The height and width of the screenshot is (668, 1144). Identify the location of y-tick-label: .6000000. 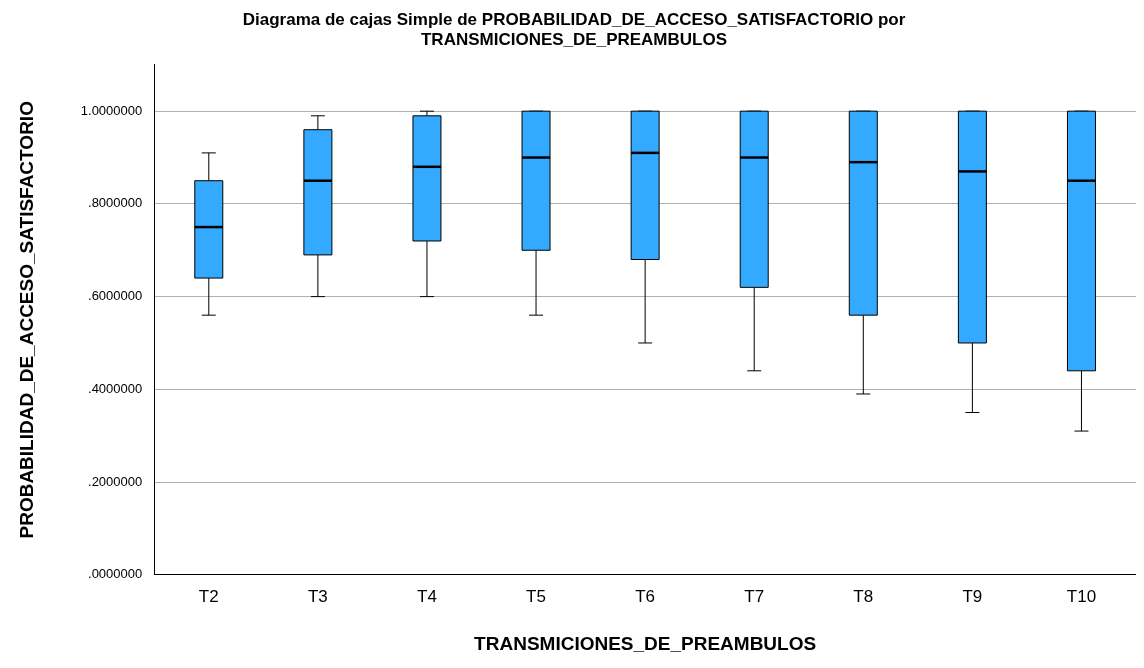
(115, 296).